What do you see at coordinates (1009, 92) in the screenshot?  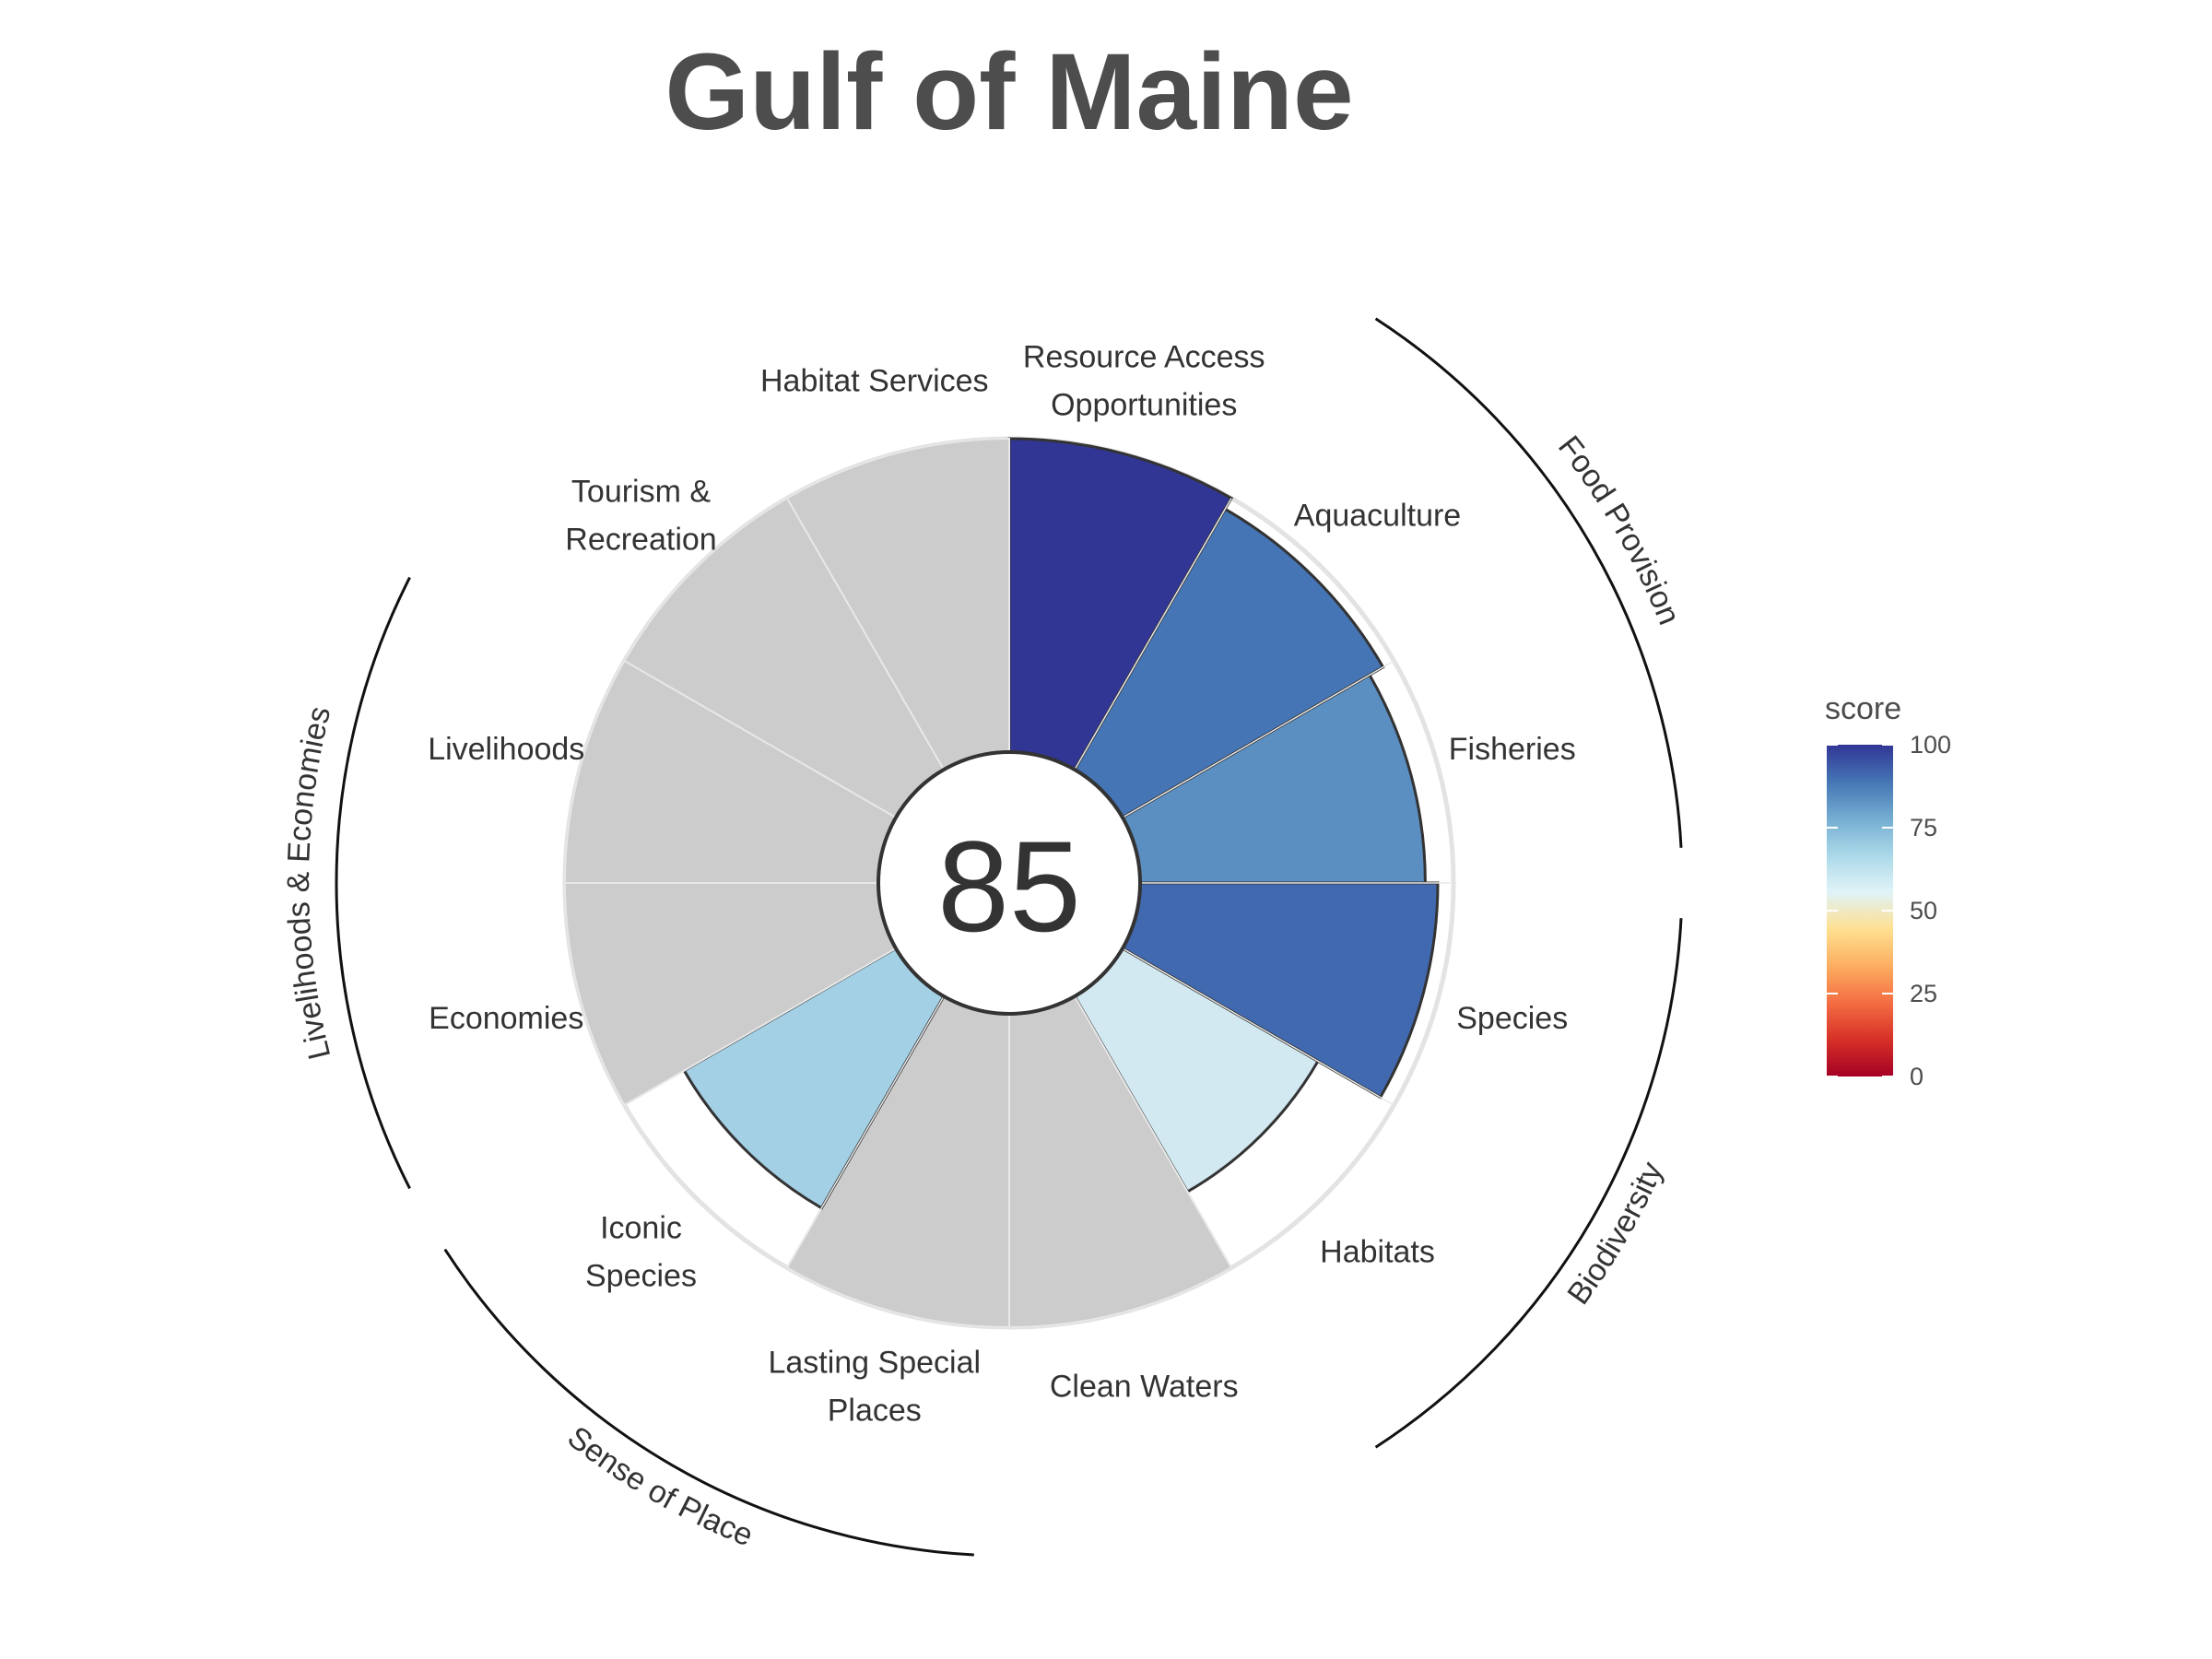 I see `chart-title: Gulf of Maine` at bounding box center [1009, 92].